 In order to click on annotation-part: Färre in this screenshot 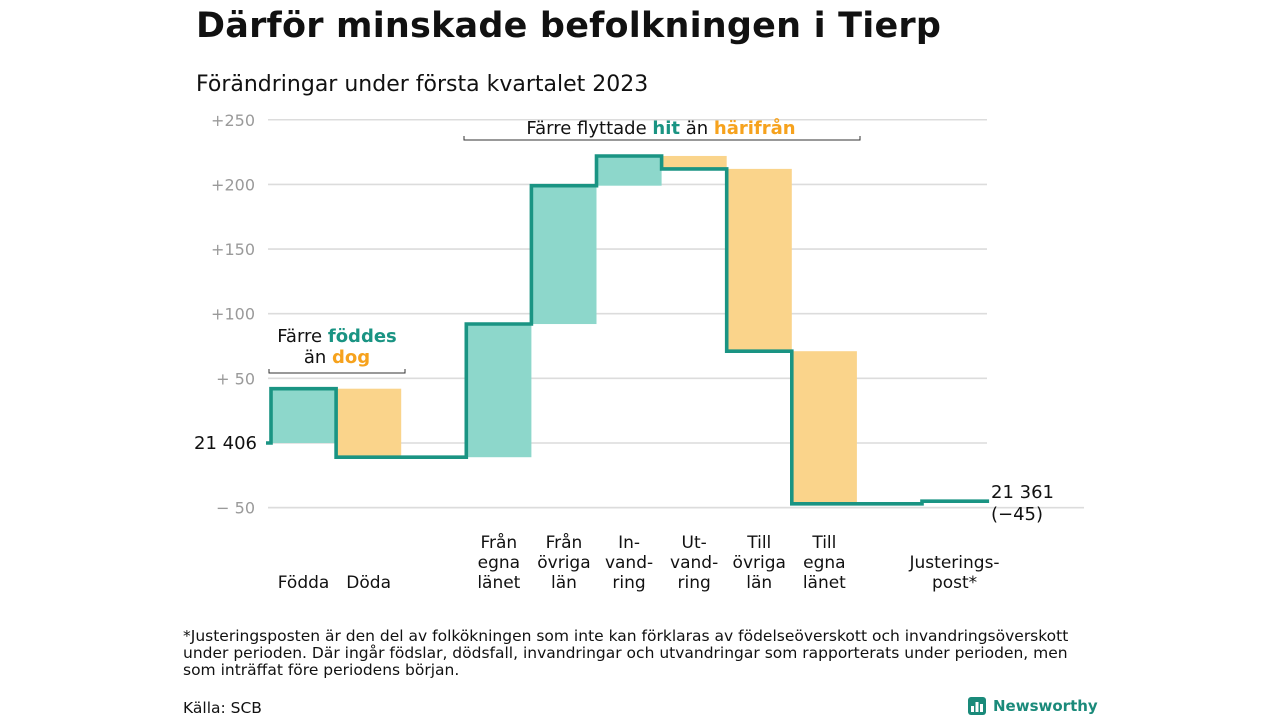, I will do `click(302, 336)`.